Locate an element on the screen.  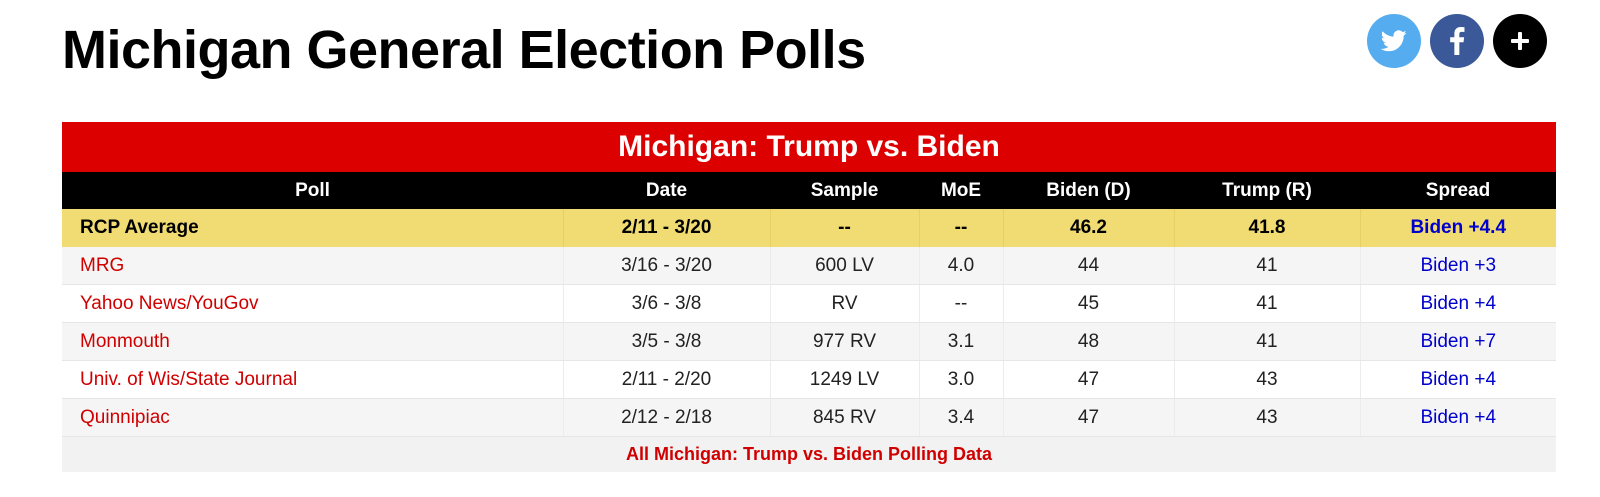
poll-biden: 45 is located at coordinates (1089, 303).